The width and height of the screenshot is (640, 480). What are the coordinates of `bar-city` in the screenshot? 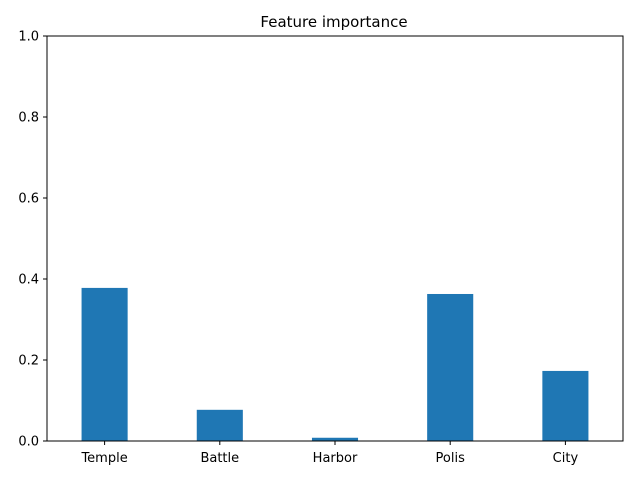 It's located at (565, 405).